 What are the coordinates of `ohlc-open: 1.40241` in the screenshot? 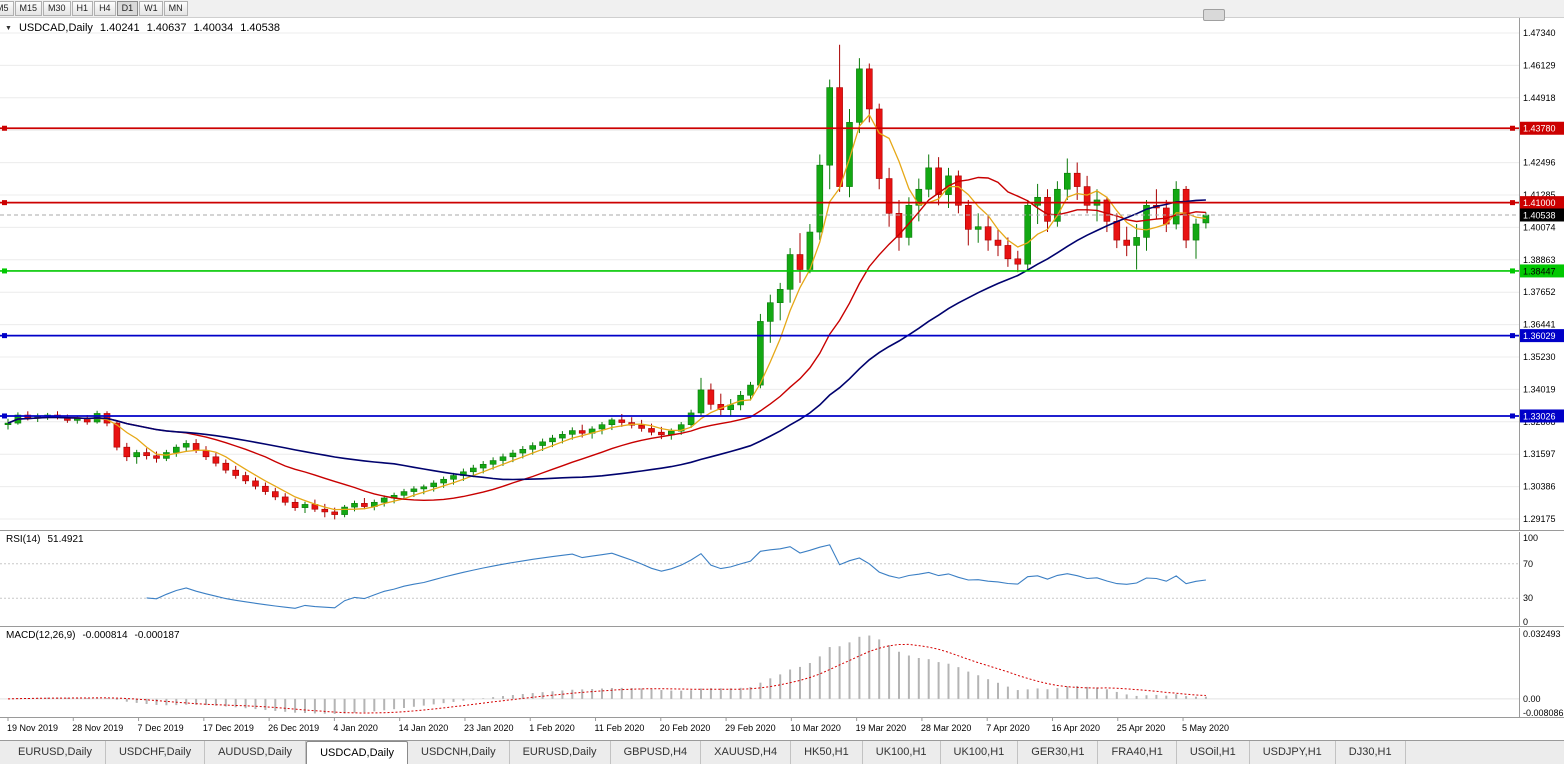 It's located at (119, 28).